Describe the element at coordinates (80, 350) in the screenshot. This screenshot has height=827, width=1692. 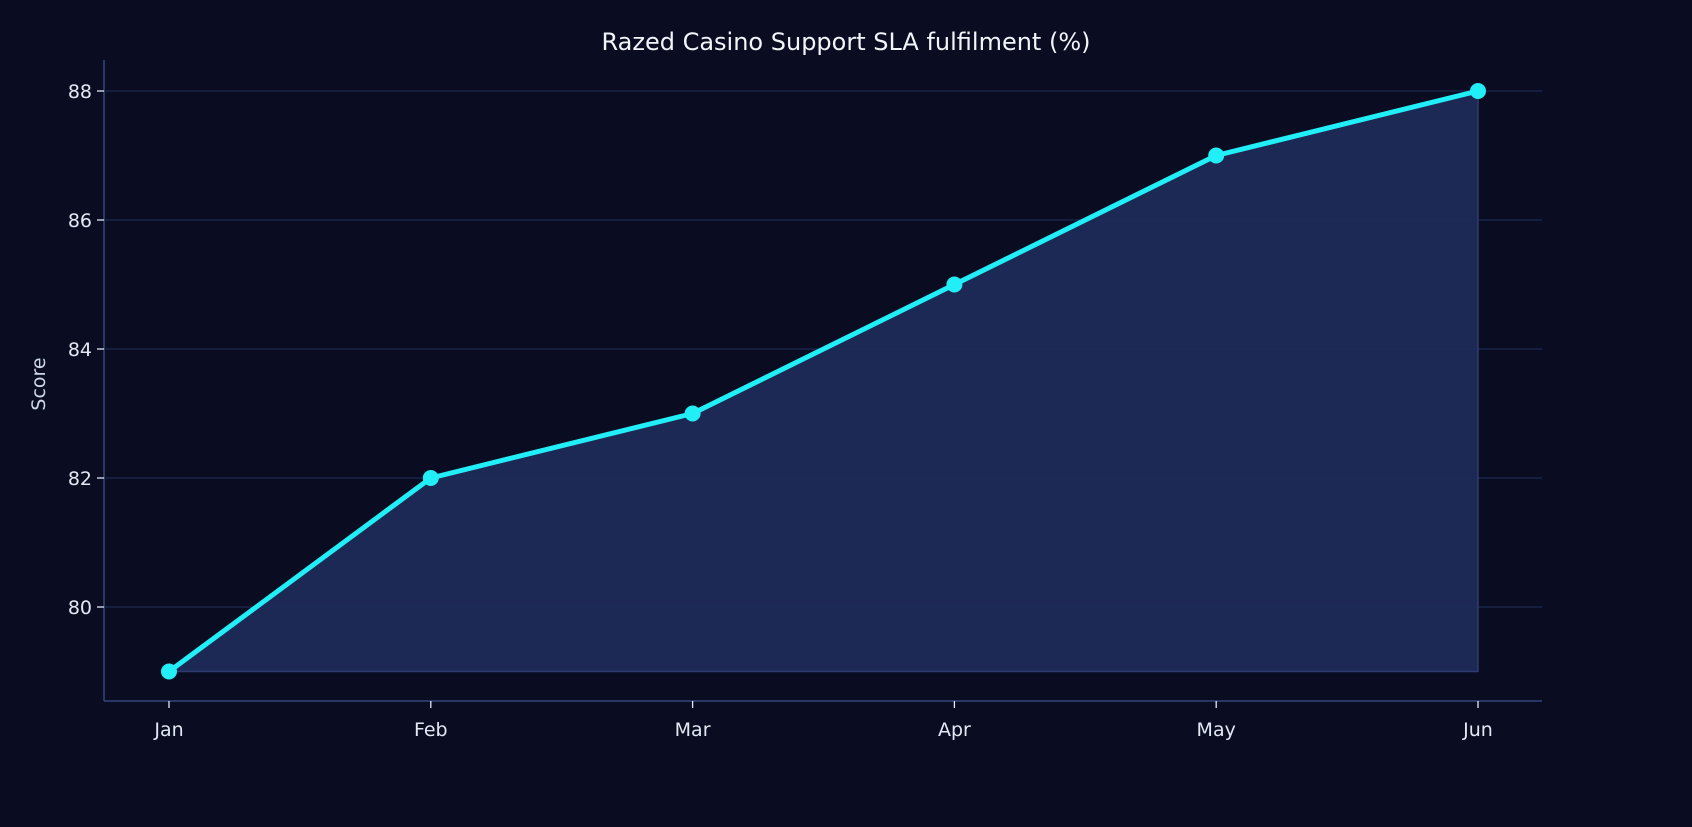
I see `y-tick-label: 84` at that location.